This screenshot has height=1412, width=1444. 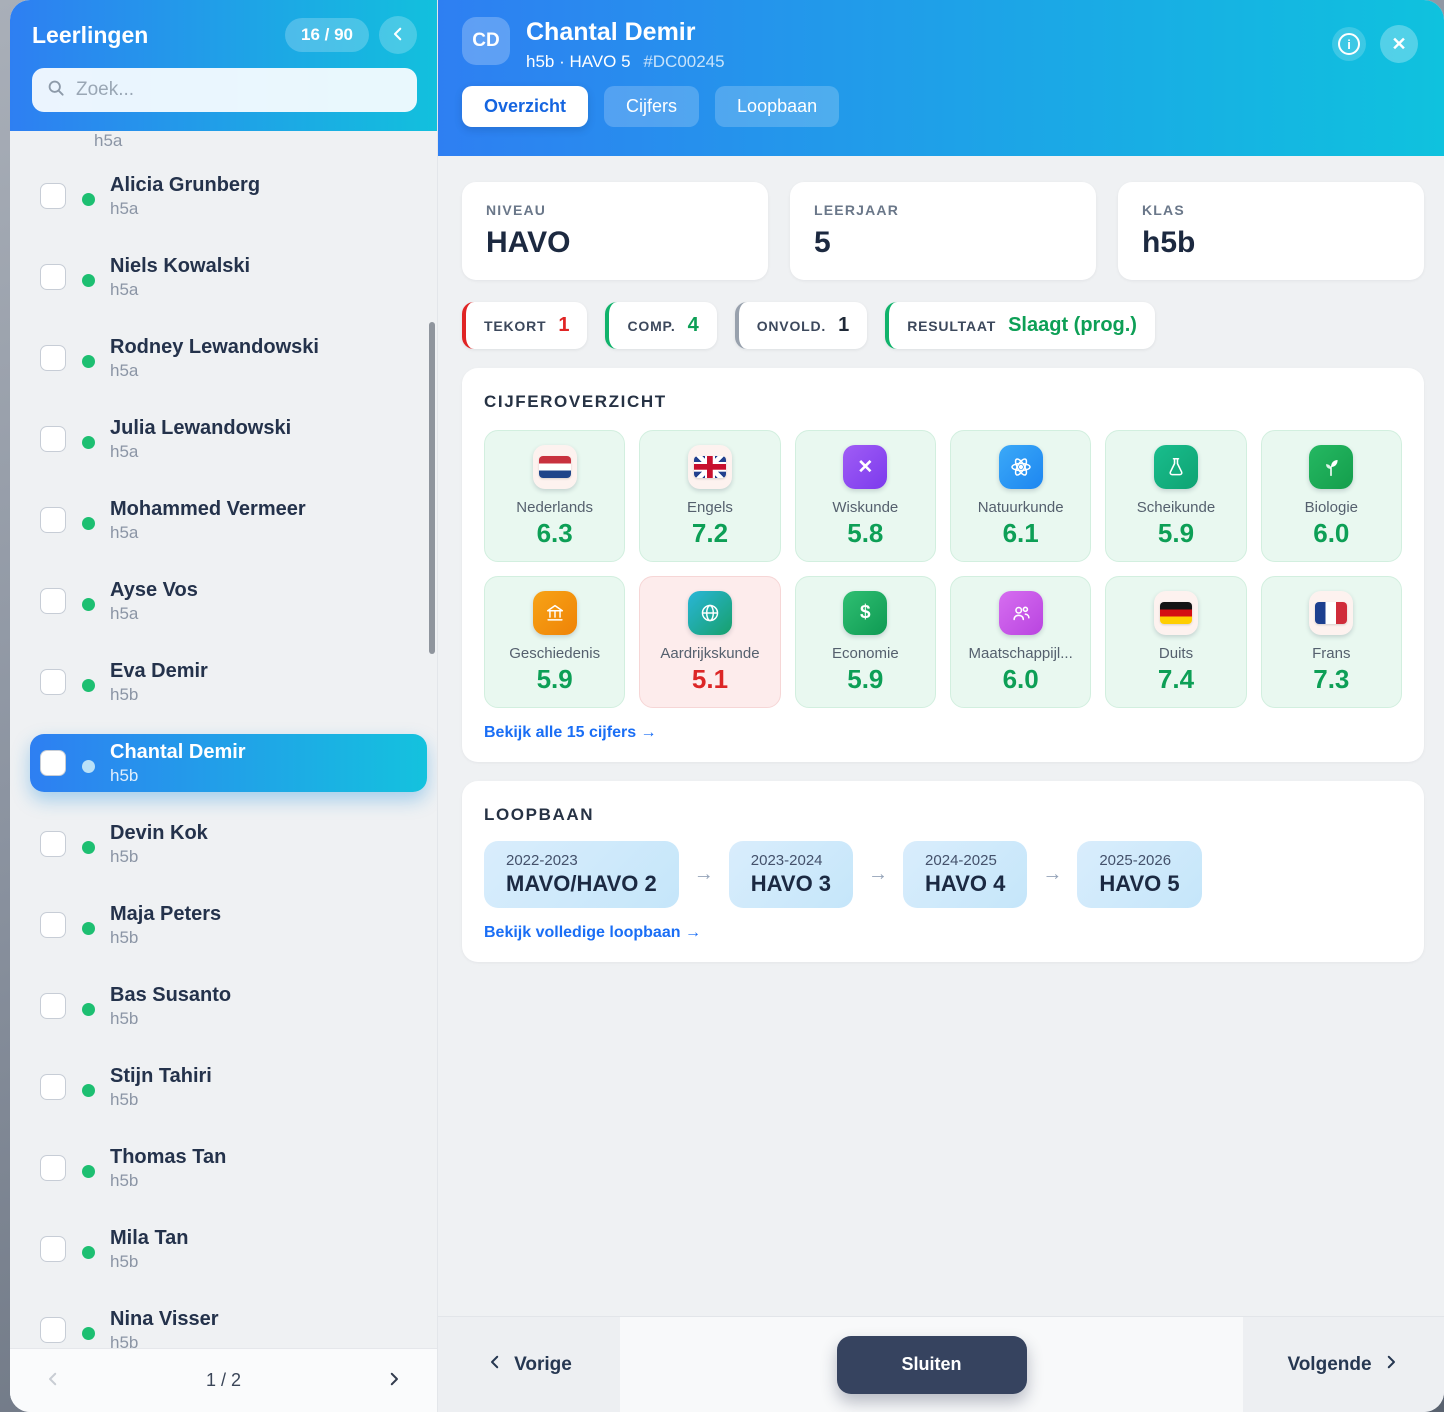 What do you see at coordinates (228, 277) in the screenshot?
I see `student-list-item: Niels Kowalski h5a` at bounding box center [228, 277].